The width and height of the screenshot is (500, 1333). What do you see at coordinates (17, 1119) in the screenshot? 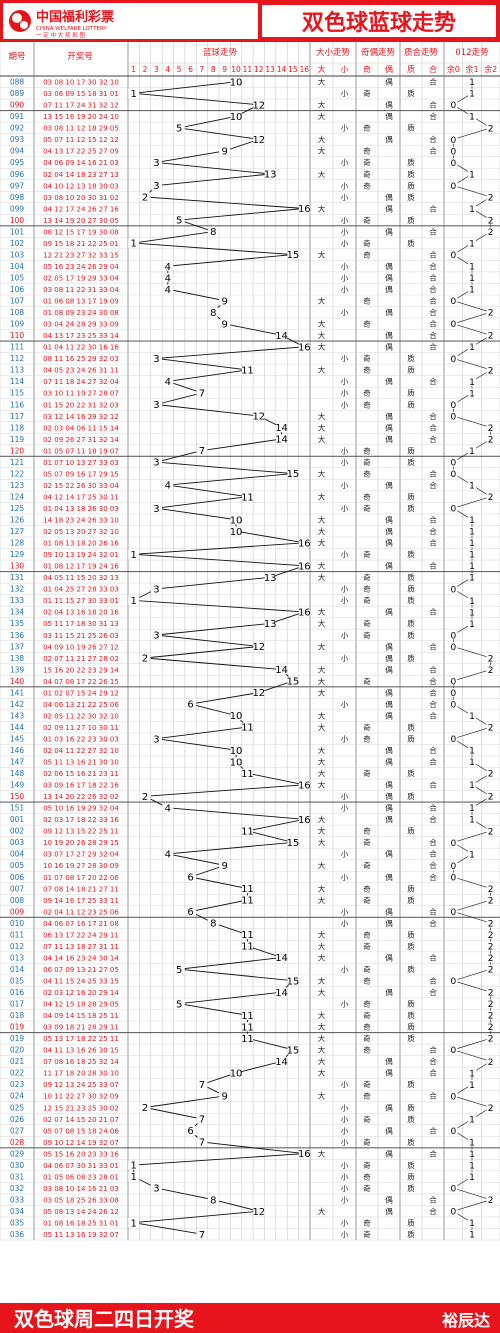
I see `row-period: 026` at bounding box center [17, 1119].